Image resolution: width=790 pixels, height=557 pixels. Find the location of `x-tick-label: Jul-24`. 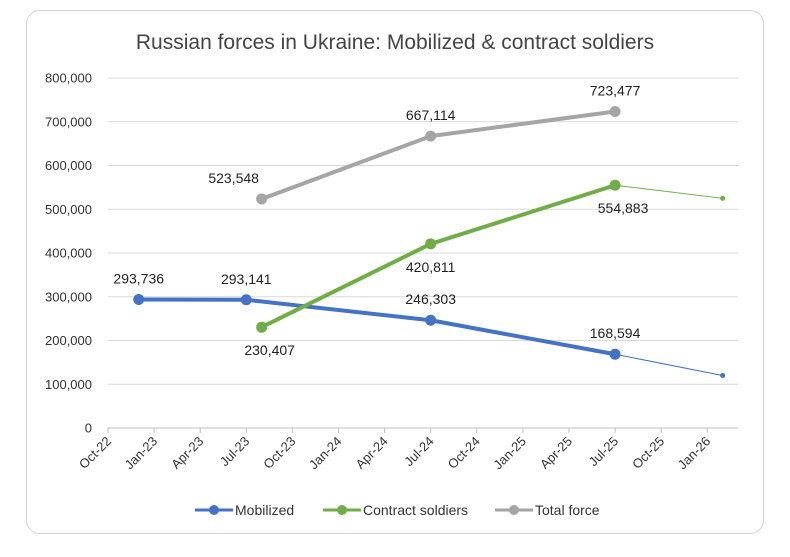

x-tick-label: Jul-24 is located at coordinates (419, 452).